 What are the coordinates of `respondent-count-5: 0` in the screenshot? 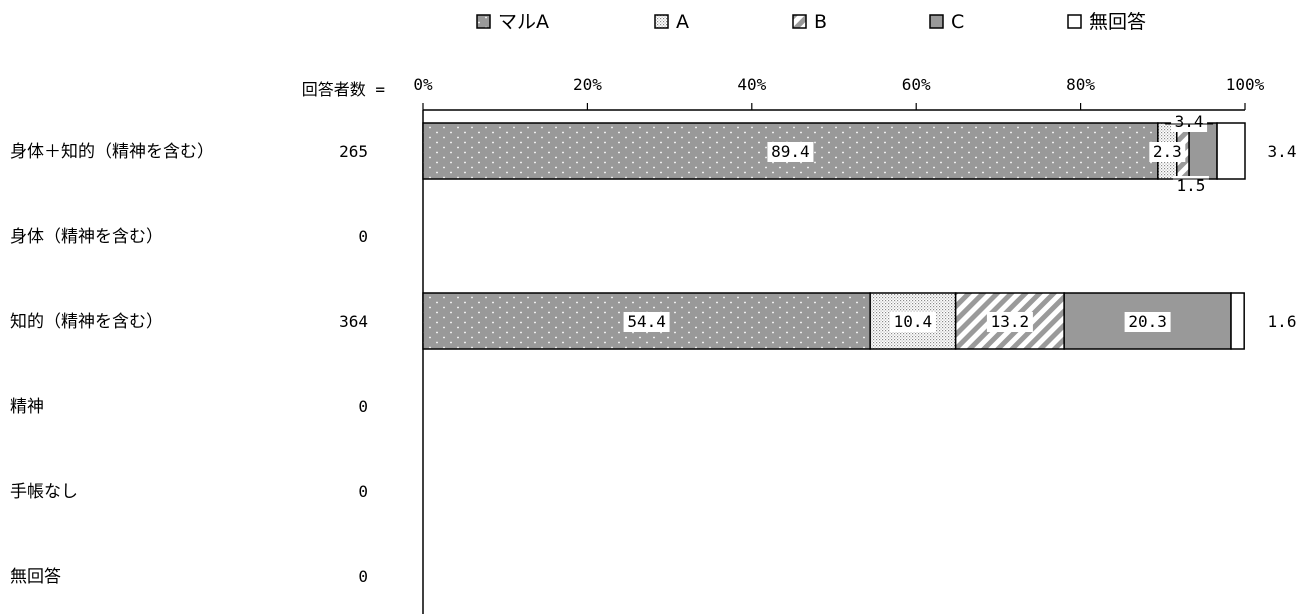 It's located at (363, 491).